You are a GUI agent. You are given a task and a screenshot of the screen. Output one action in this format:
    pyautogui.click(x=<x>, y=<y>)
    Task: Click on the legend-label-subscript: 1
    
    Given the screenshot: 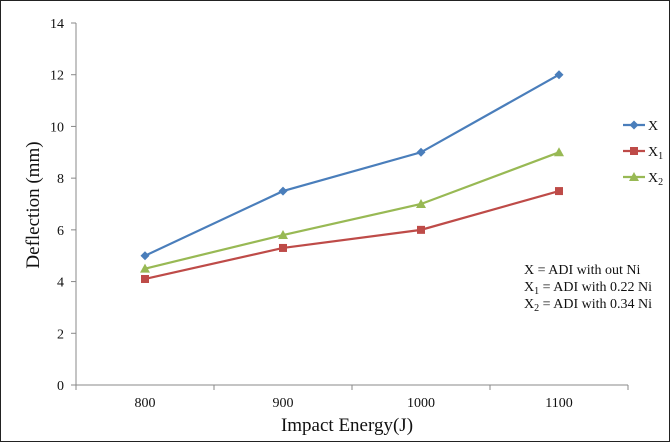 What is the action you would take?
    pyautogui.click(x=660, y=156)
    